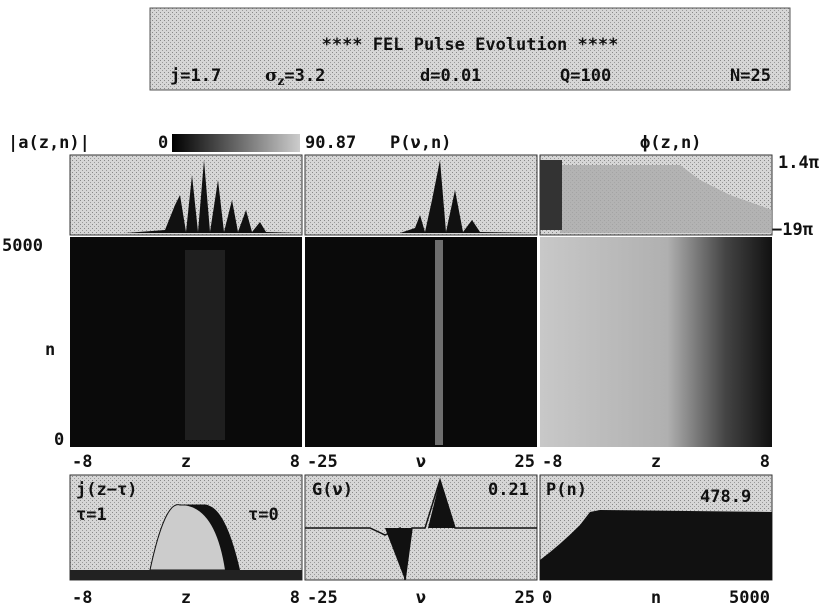  I want to click on panel-label: P(n), so click(566, 490).